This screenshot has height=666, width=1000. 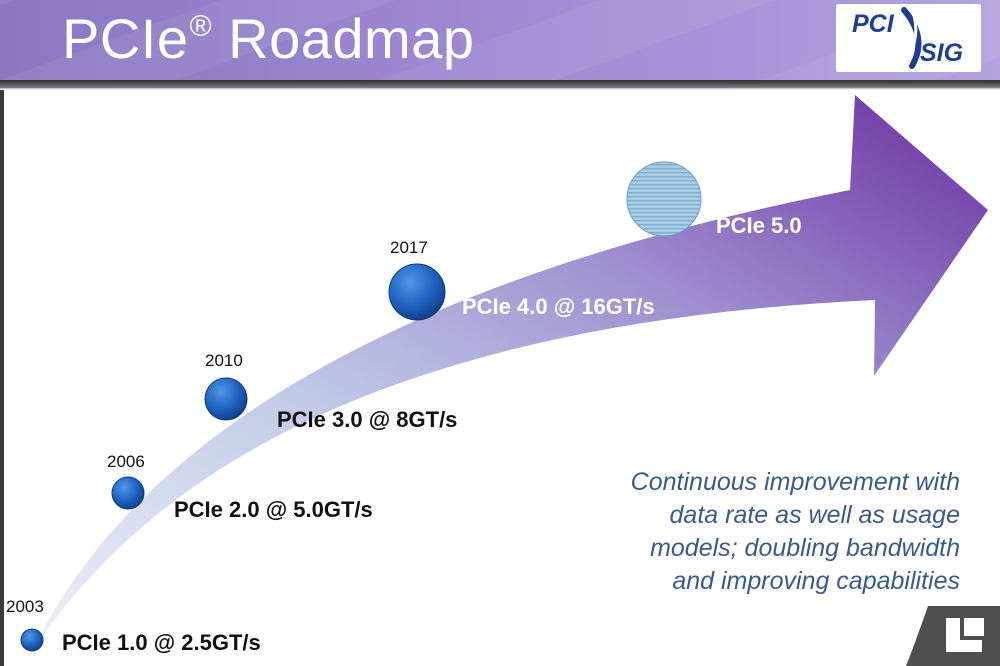 What do you see at coordinates (953, 636) in the screenshot?
I see `corner-watermark-logo` at bounding box center [953, 636].